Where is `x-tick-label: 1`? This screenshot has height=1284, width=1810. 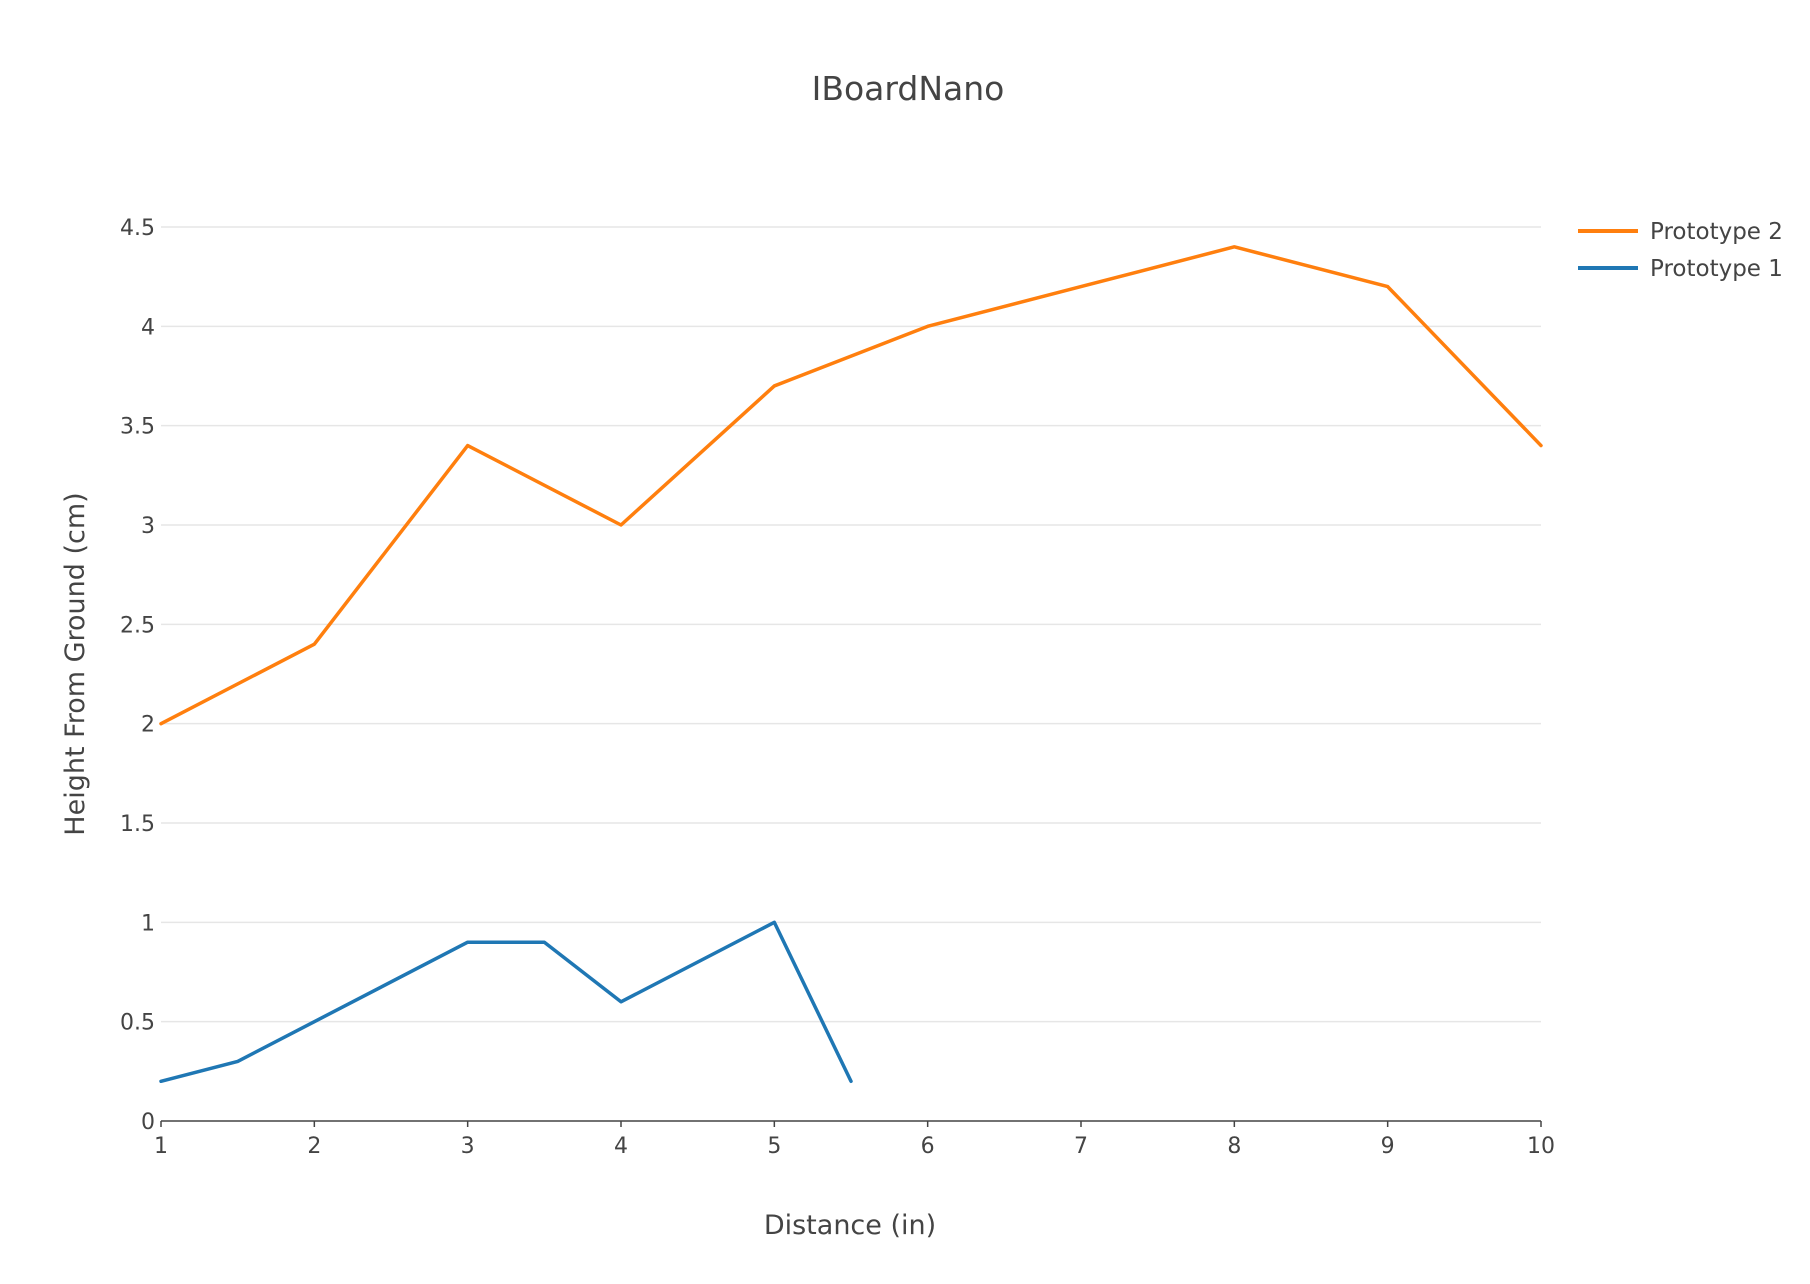
x-tick-label: 1 is located at coordinates (161, 1146).